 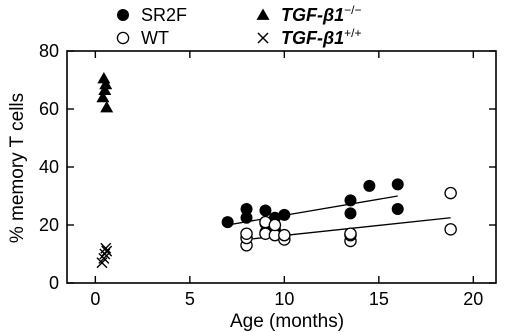 I want to click on legend-label: TGF-β1+/+, so click(x=321, y=37).